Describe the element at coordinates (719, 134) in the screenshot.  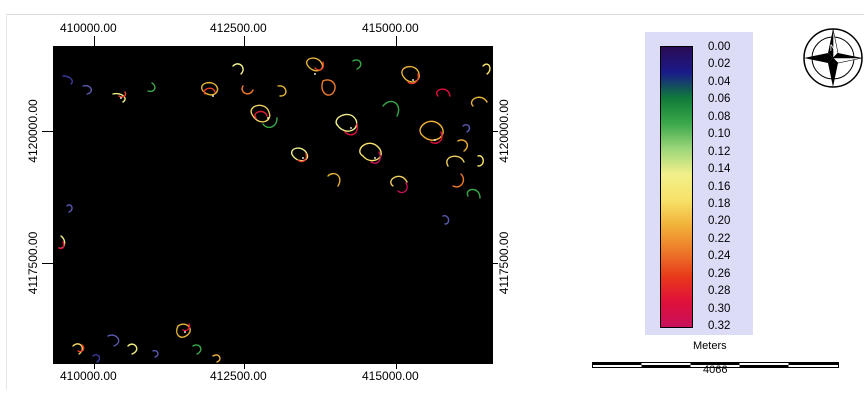
I see `legend-label: 0.10` at that location.